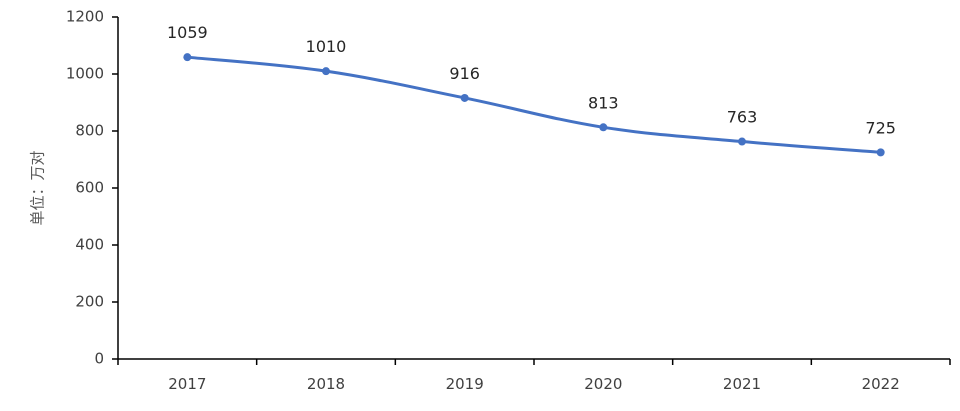 This screenshot has height=411, width=960. What do you see at coordinates (880, 127) in the screenshot?
I see `data-label: 725` at bounding box center [880, 127].